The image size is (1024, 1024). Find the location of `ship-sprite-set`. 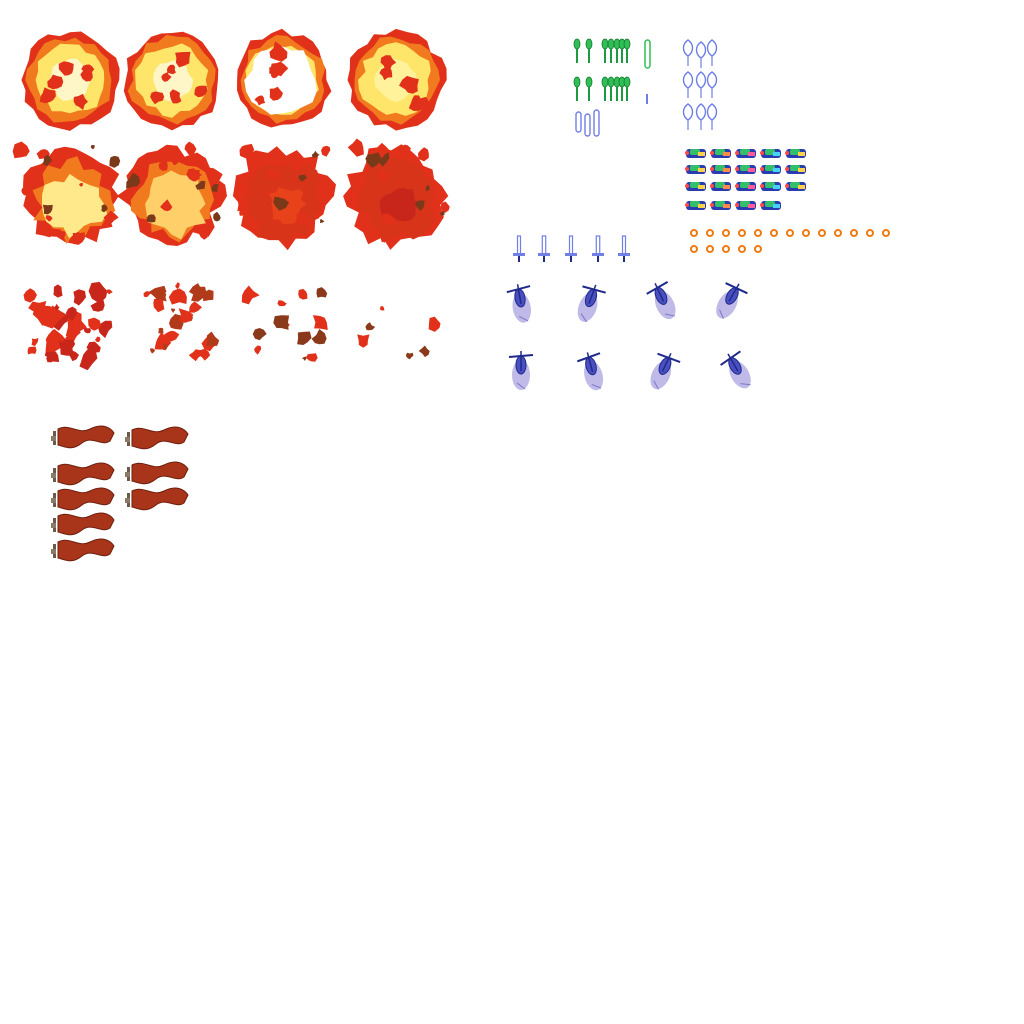

ship-sprite-set is located at coordinates (745, 179).